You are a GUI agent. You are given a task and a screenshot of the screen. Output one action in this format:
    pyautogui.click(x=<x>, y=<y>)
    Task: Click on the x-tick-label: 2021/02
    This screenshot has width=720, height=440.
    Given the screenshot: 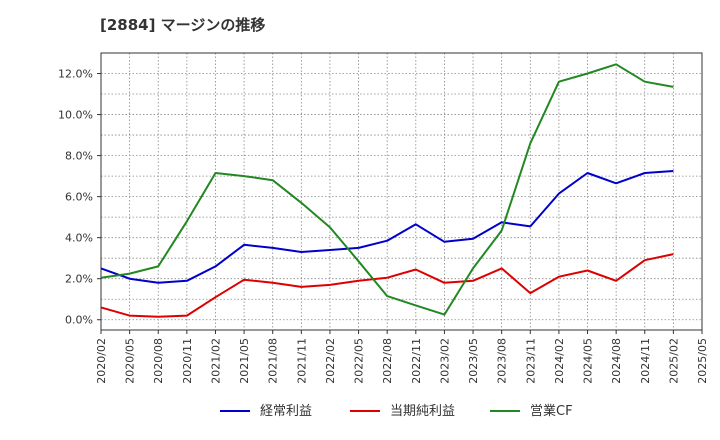 What is the action you would take?
    pyautogui.click(x=215, y=361)
    